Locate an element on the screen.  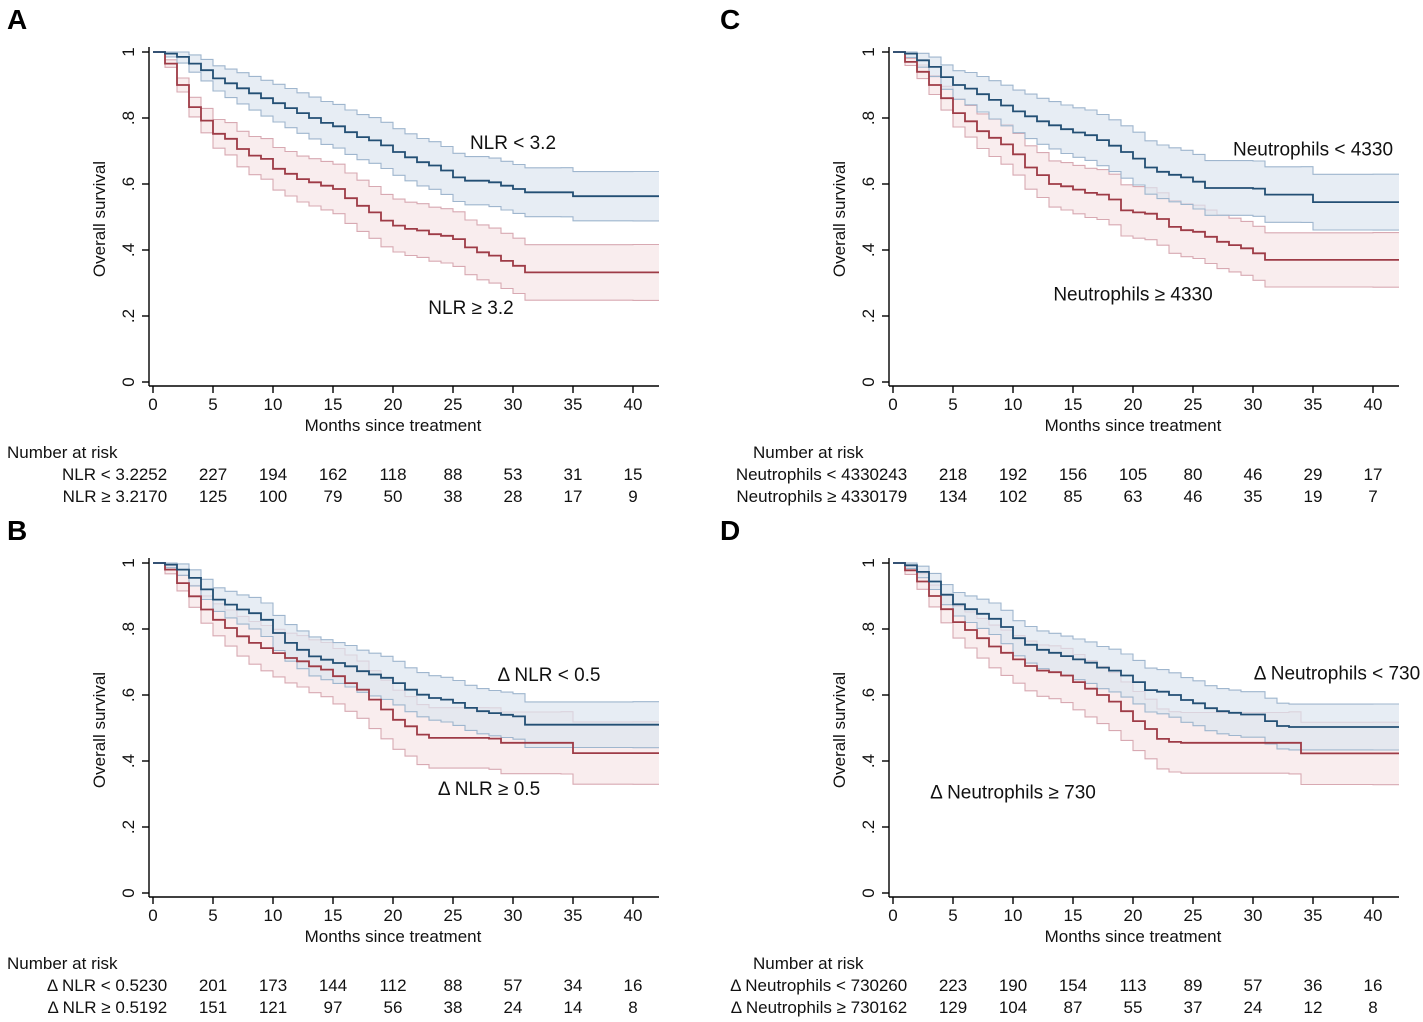
risk-value: 34 is located at coordinates (573, 985).